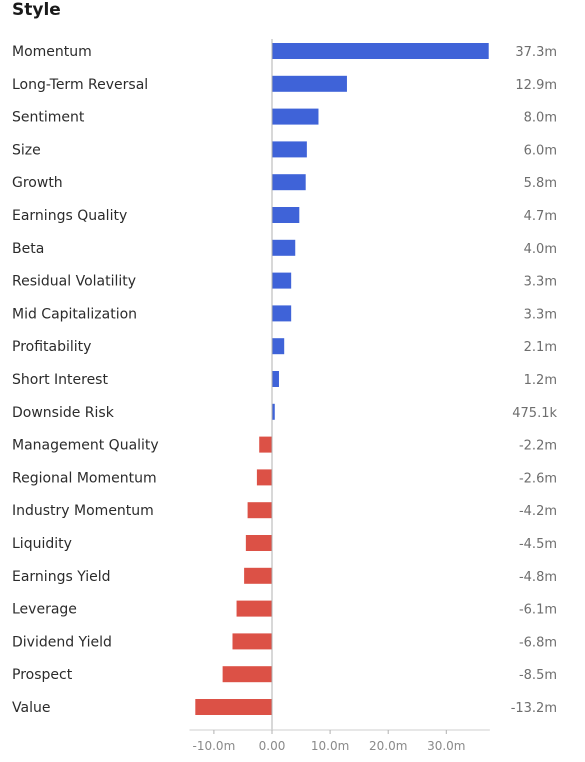  I want to click on bar-sentiment, so click(295, 116).